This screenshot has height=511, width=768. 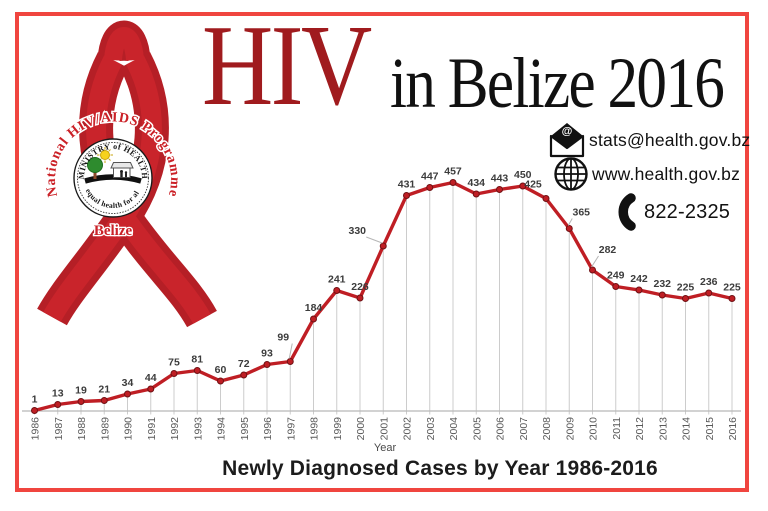 What do you see at coordinates (222, 429) in the screenshot?
I see `x-tick-label: 1994` at bounding box center [222, 429].